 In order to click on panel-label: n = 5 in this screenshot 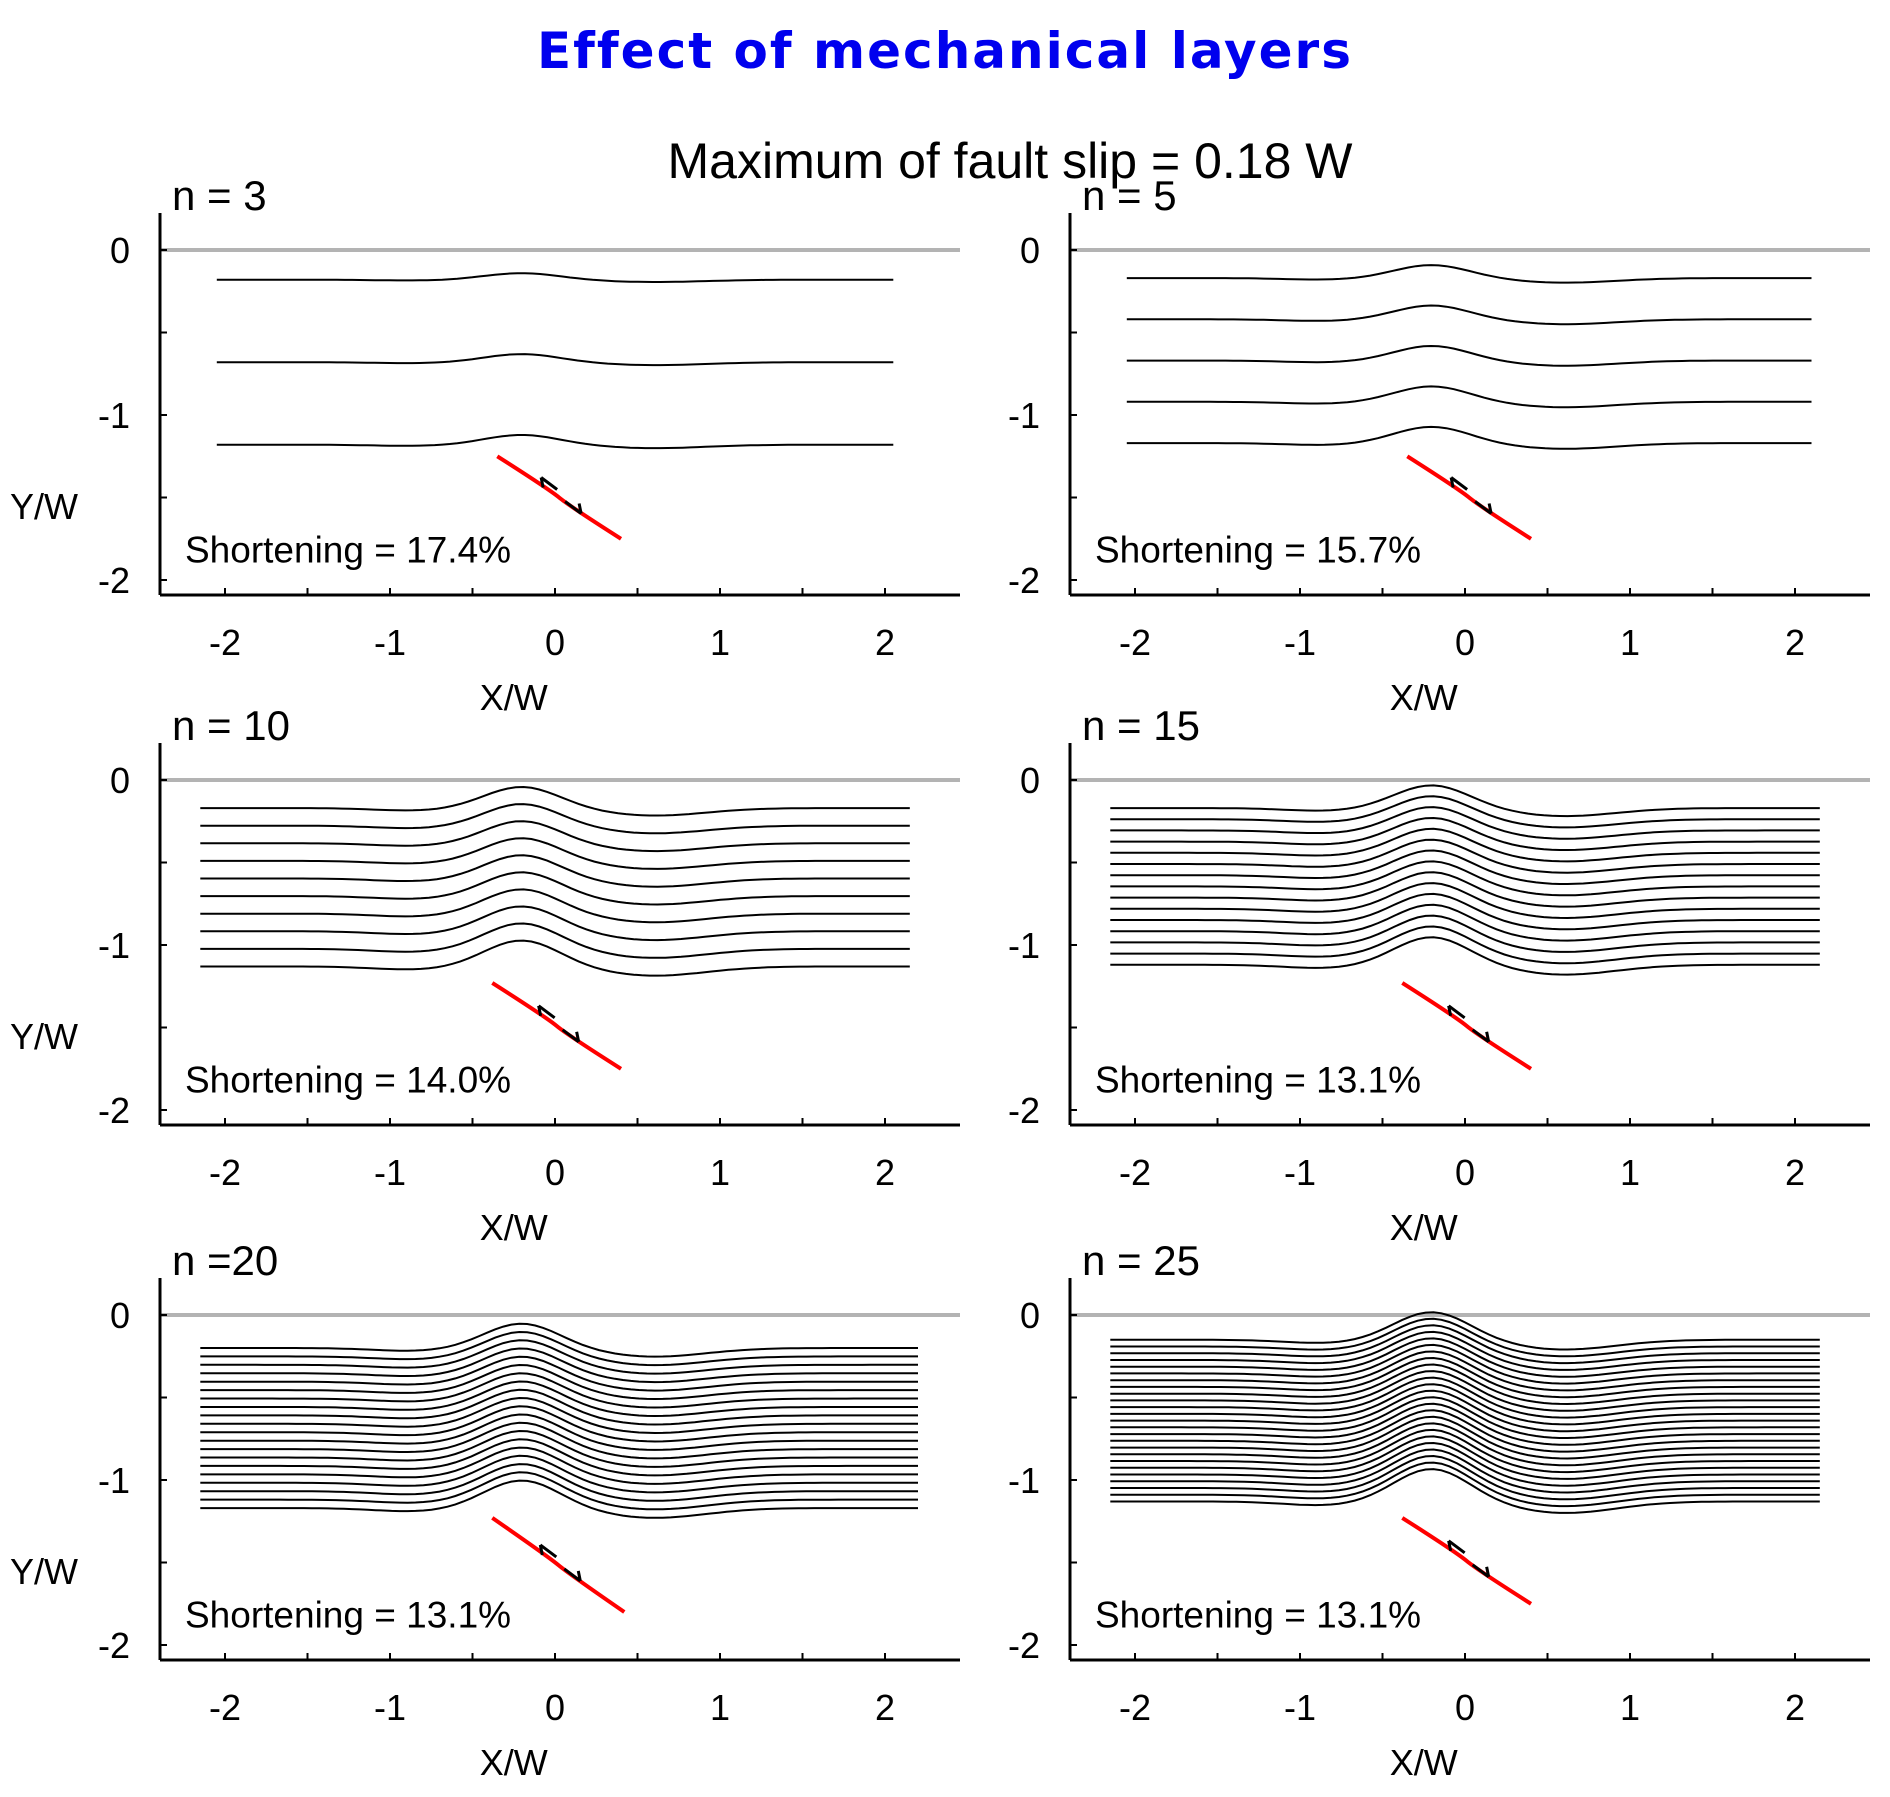, I will do `click(1129, 195)`.